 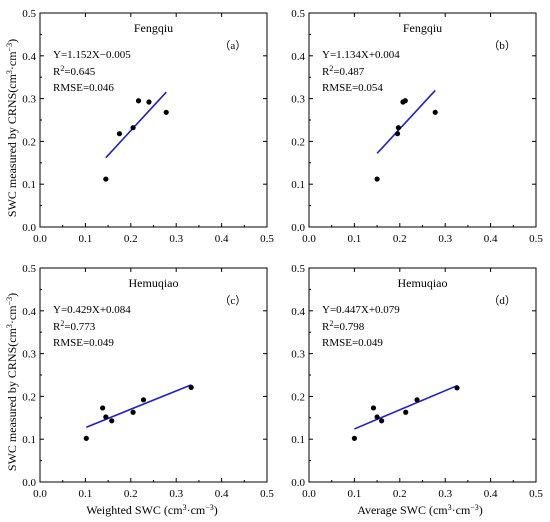 What do you see at coordinates (92, 310) in the screenshot?
I see `regression-equation: Y=0.429X+0.084` at bounding box center [92, 310].